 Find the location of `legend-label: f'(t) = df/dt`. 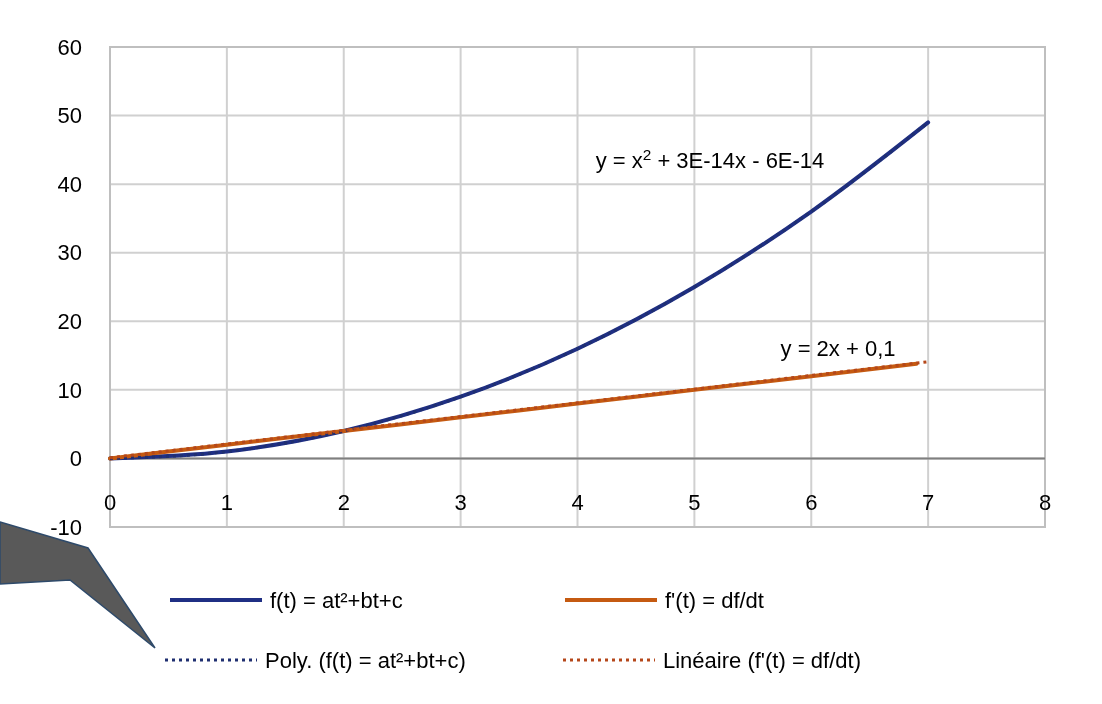

legend-label: f'(t) = df/dt is located at coordinates (714, 600).